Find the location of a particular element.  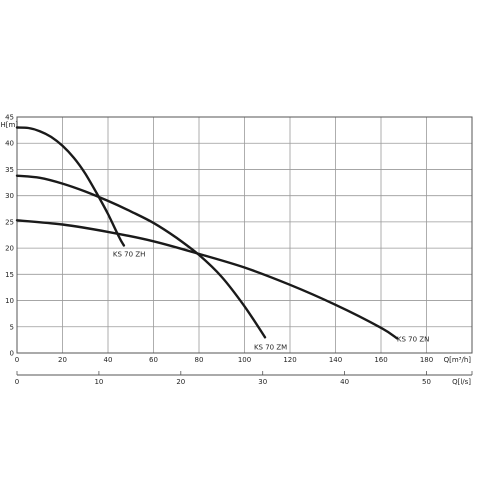

y-tick-label: 5 is located at coordinates (12, 327).